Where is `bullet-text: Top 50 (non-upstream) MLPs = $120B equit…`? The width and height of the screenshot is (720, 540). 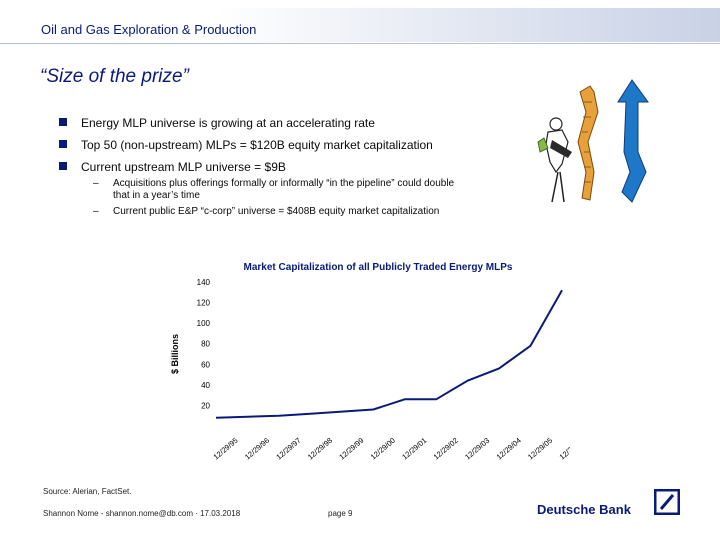 bullet-text: Top 50 (non-upstream) MLPs = $120B equit… is located at coordinates (257, 145).